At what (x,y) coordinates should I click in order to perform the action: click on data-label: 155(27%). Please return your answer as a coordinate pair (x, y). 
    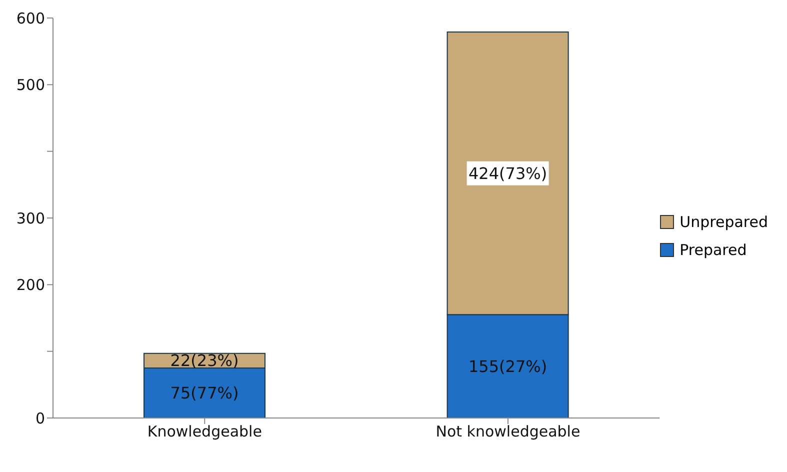
    Looking at the image, I should click on (508, 366).